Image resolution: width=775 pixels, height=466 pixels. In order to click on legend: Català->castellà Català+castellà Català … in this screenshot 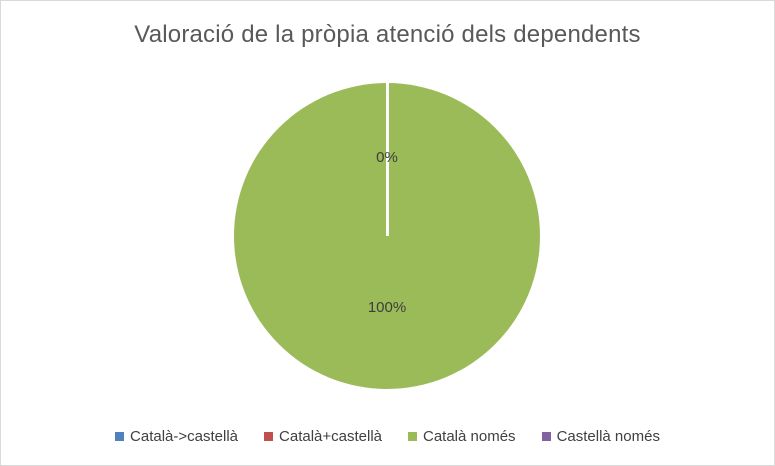, I will do `click(387, 436)`.